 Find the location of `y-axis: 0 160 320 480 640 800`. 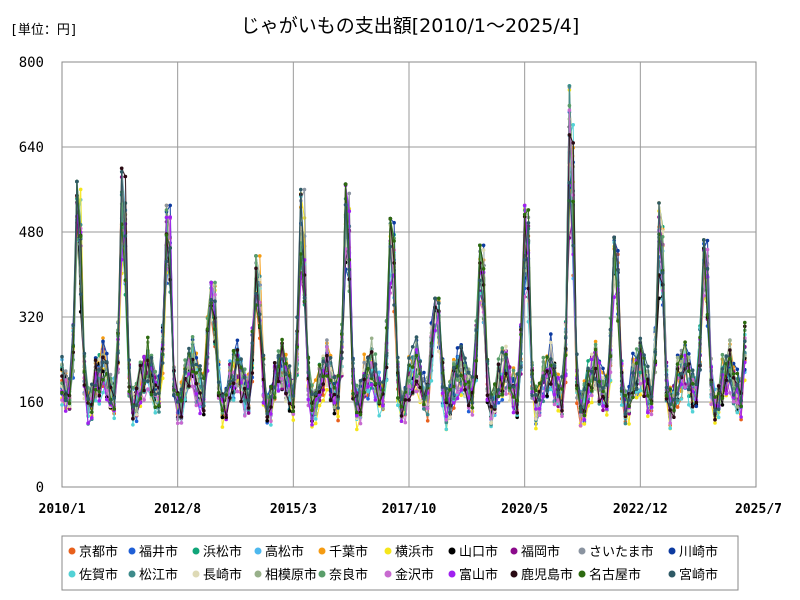

y-axis: 0 160 320 480 640 800 is located at coordinates (31, 275).